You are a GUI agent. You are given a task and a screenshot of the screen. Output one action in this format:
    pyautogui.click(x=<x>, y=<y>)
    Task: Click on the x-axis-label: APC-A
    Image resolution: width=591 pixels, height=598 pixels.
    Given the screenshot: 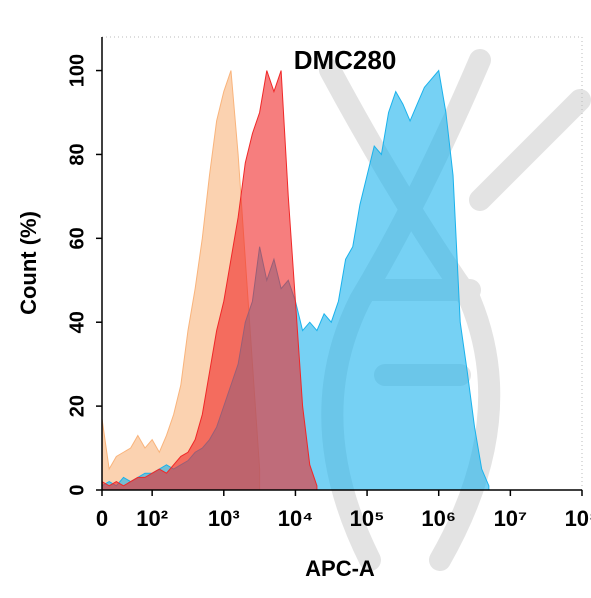 What is the action you would take?
    pyautogui.click(x=340, y=568)
    